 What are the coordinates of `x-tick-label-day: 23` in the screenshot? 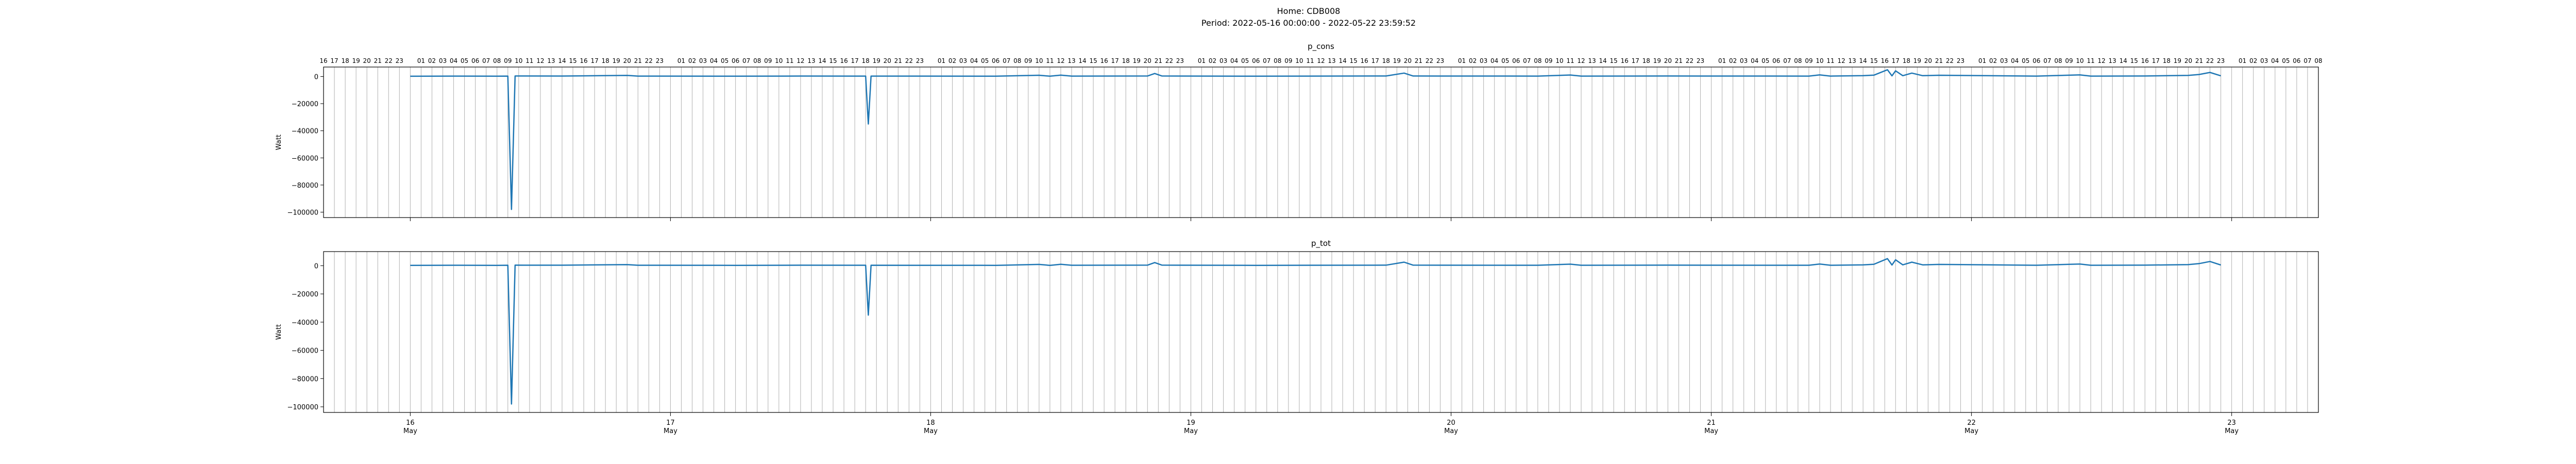 It's located at (2231, 423).